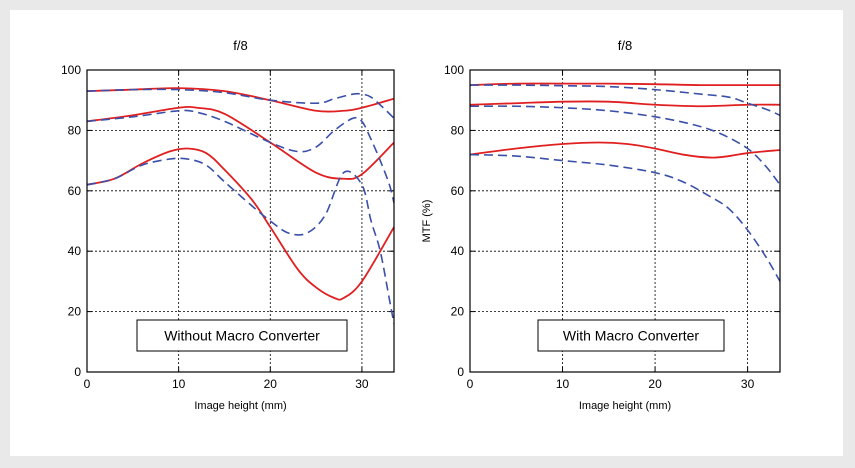  I want to click on annotation-text: With Macro Converter, so click(631, 336).